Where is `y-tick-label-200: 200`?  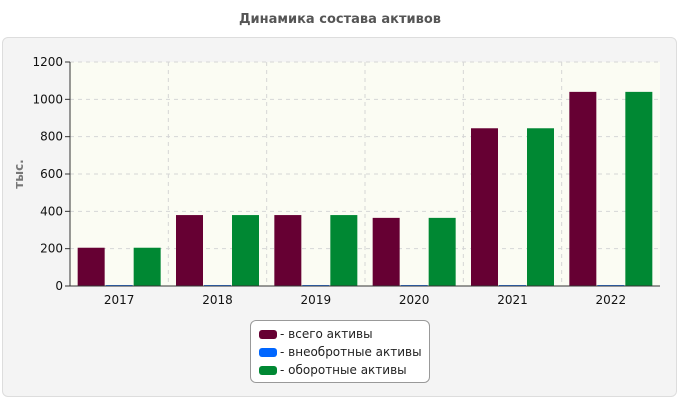
y-tick-label-200: 200 is located at coordinates (51, 249).